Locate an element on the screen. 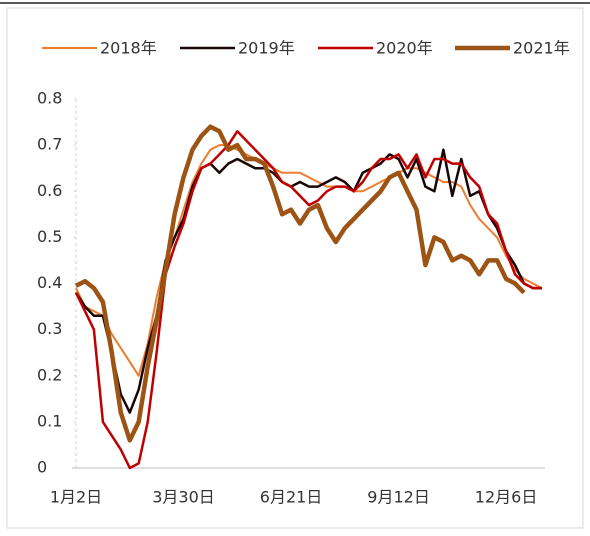 This screenshot has height=536, width=590. y-tick-label: 0.5 is located at coordinates (49, 236).